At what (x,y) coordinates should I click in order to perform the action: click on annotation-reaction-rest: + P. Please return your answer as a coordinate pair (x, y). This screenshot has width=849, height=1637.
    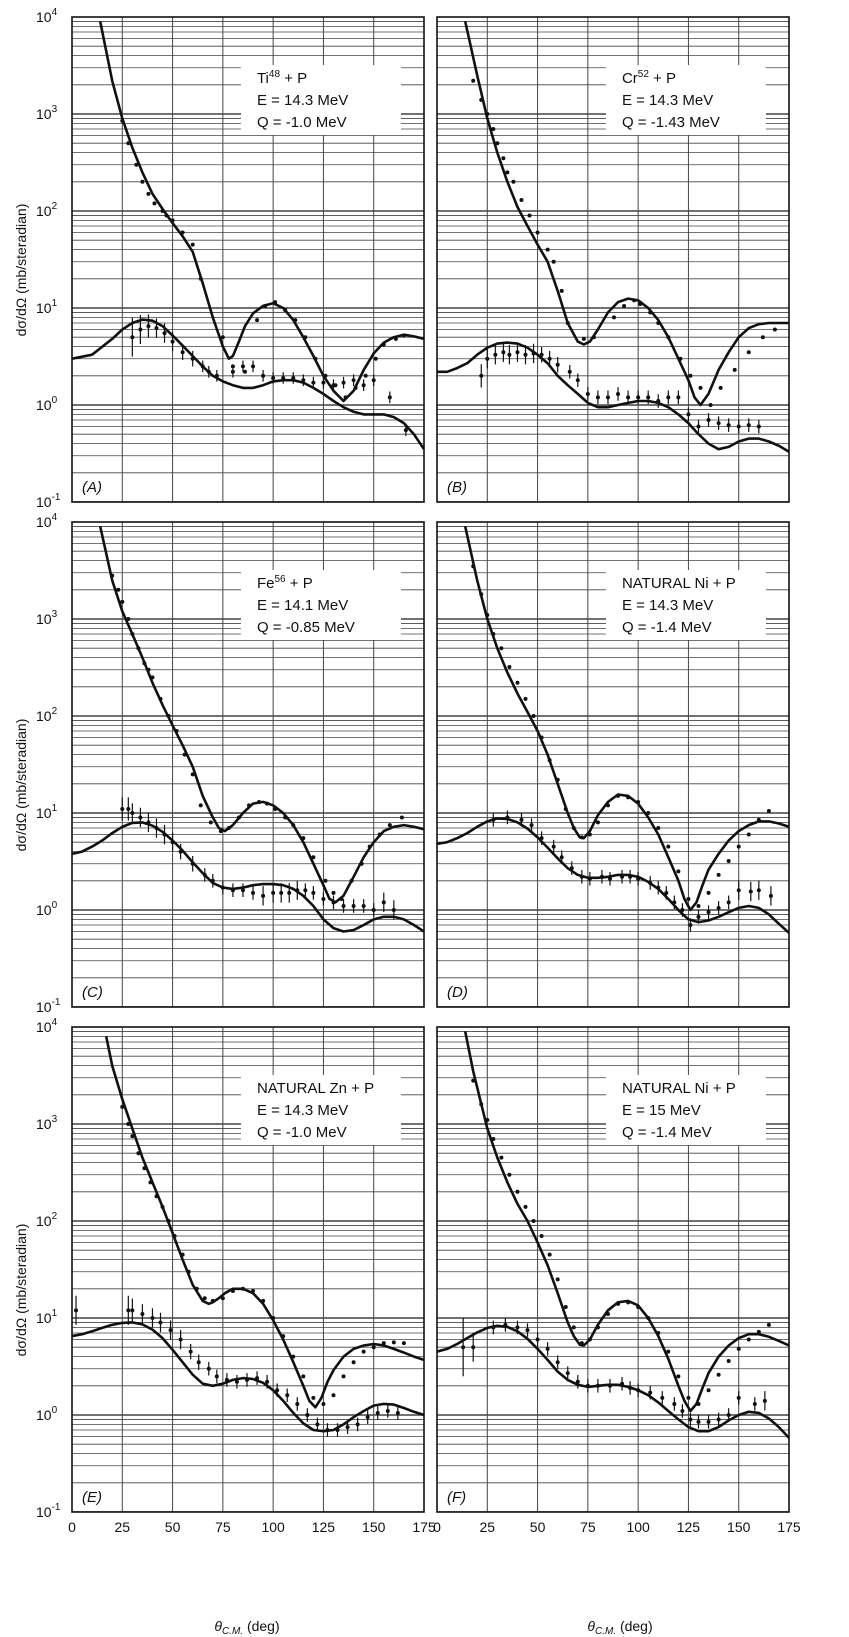
    Looking at the image, I should click on (360, 1088).